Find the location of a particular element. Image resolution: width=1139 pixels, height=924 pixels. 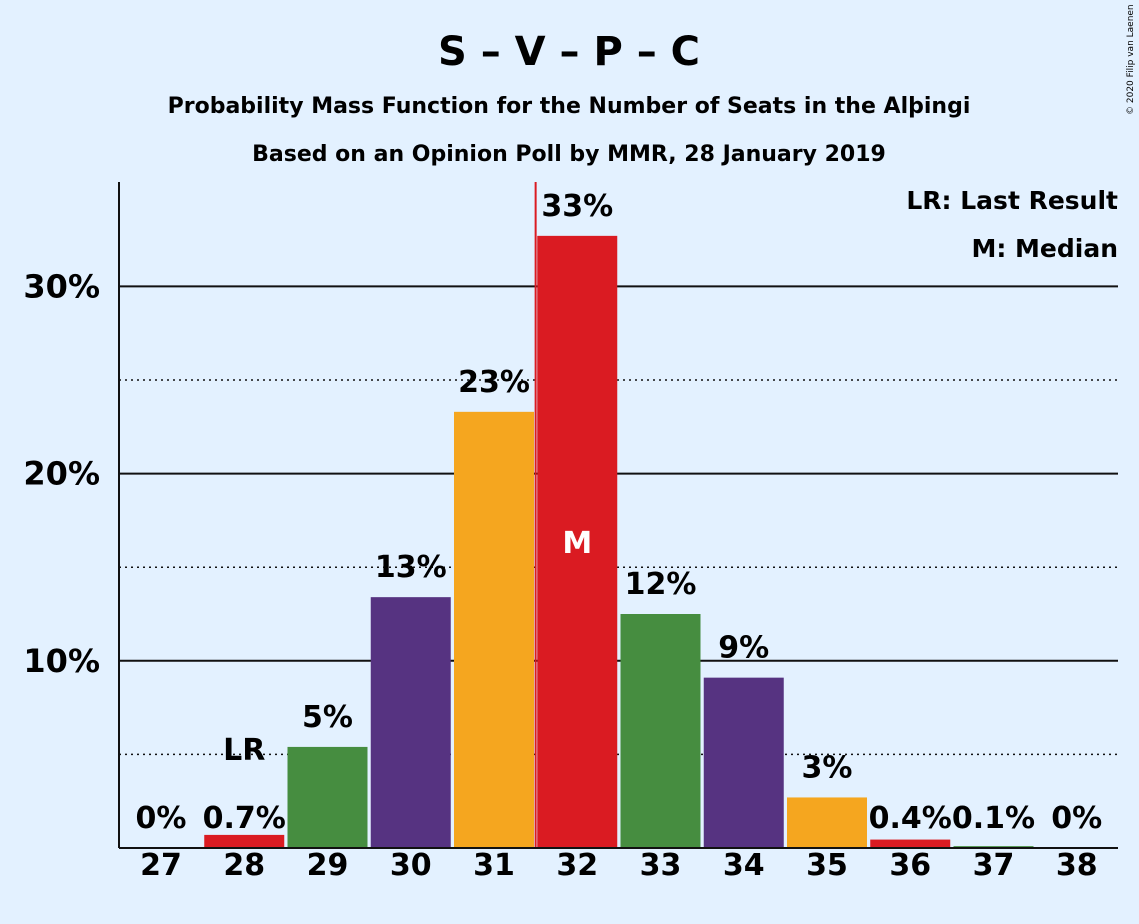

bar-value-label: 0.1% is located at coordinates (993, 818).